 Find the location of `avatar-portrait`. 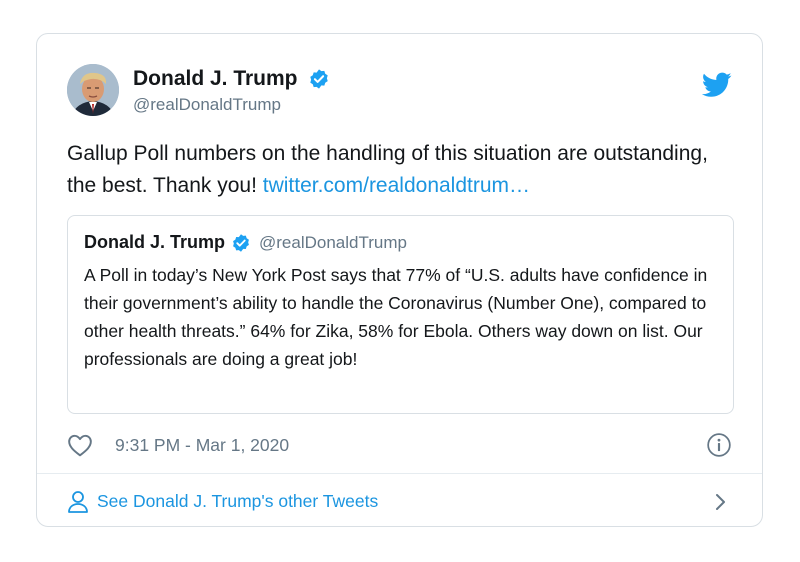

avatar-portrait is located at coordinates (93, 90).